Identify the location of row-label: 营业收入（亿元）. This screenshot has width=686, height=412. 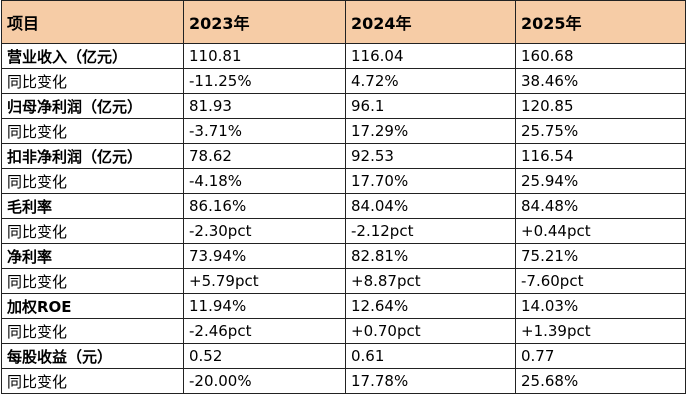
(92, 56).